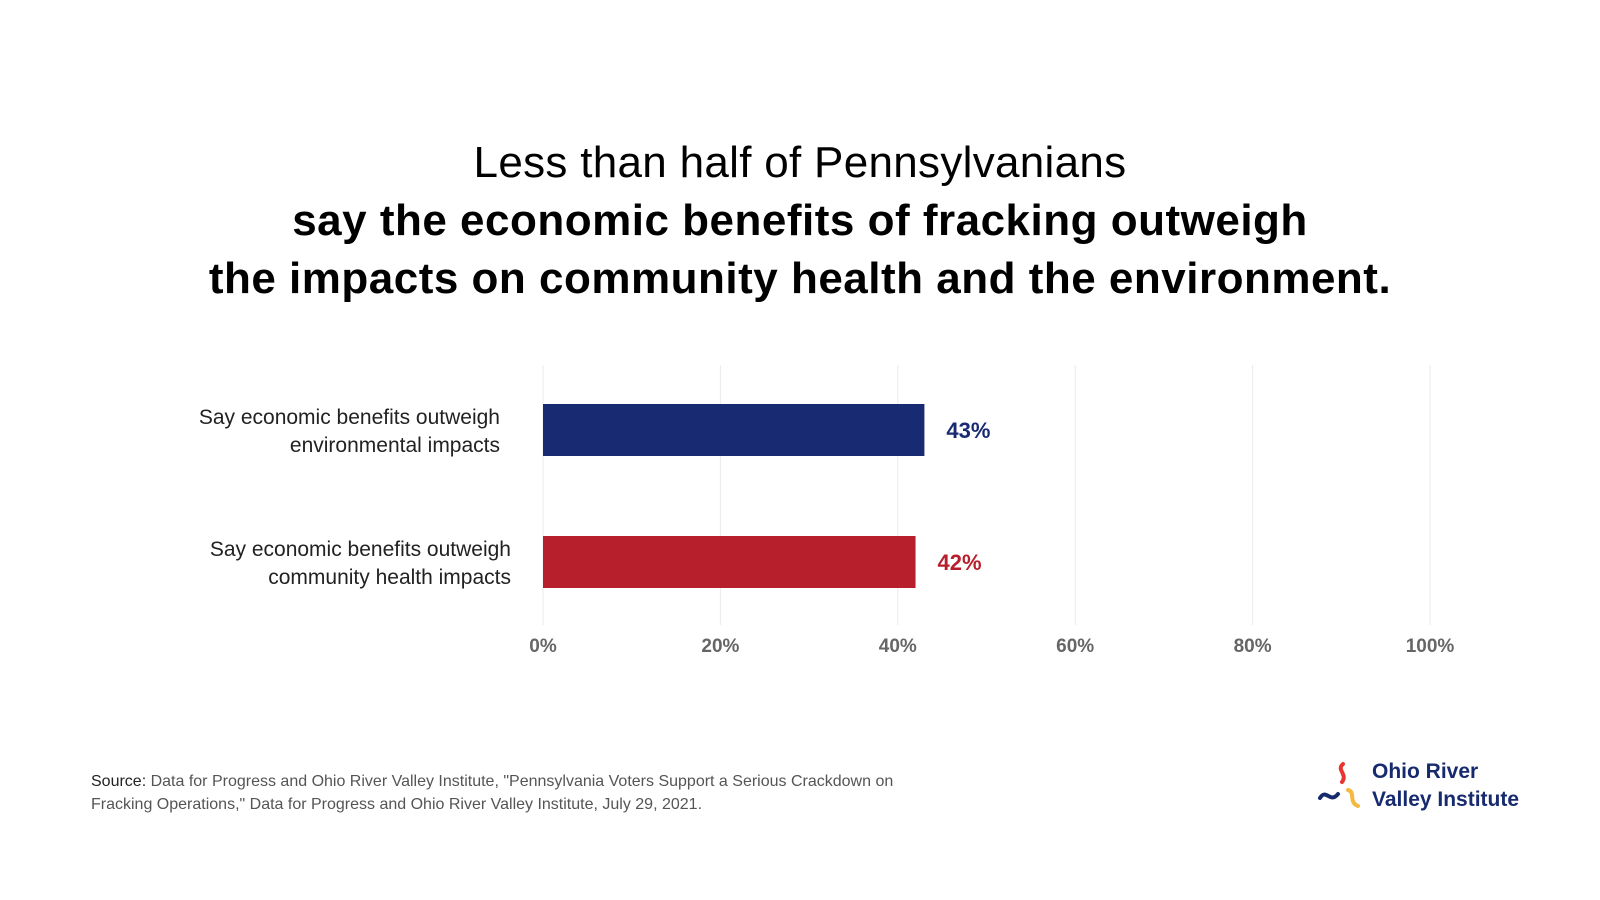  Describe the element at coordinates (968, 430) in the screenshot. I see `value-label-1: 43%` at that location.